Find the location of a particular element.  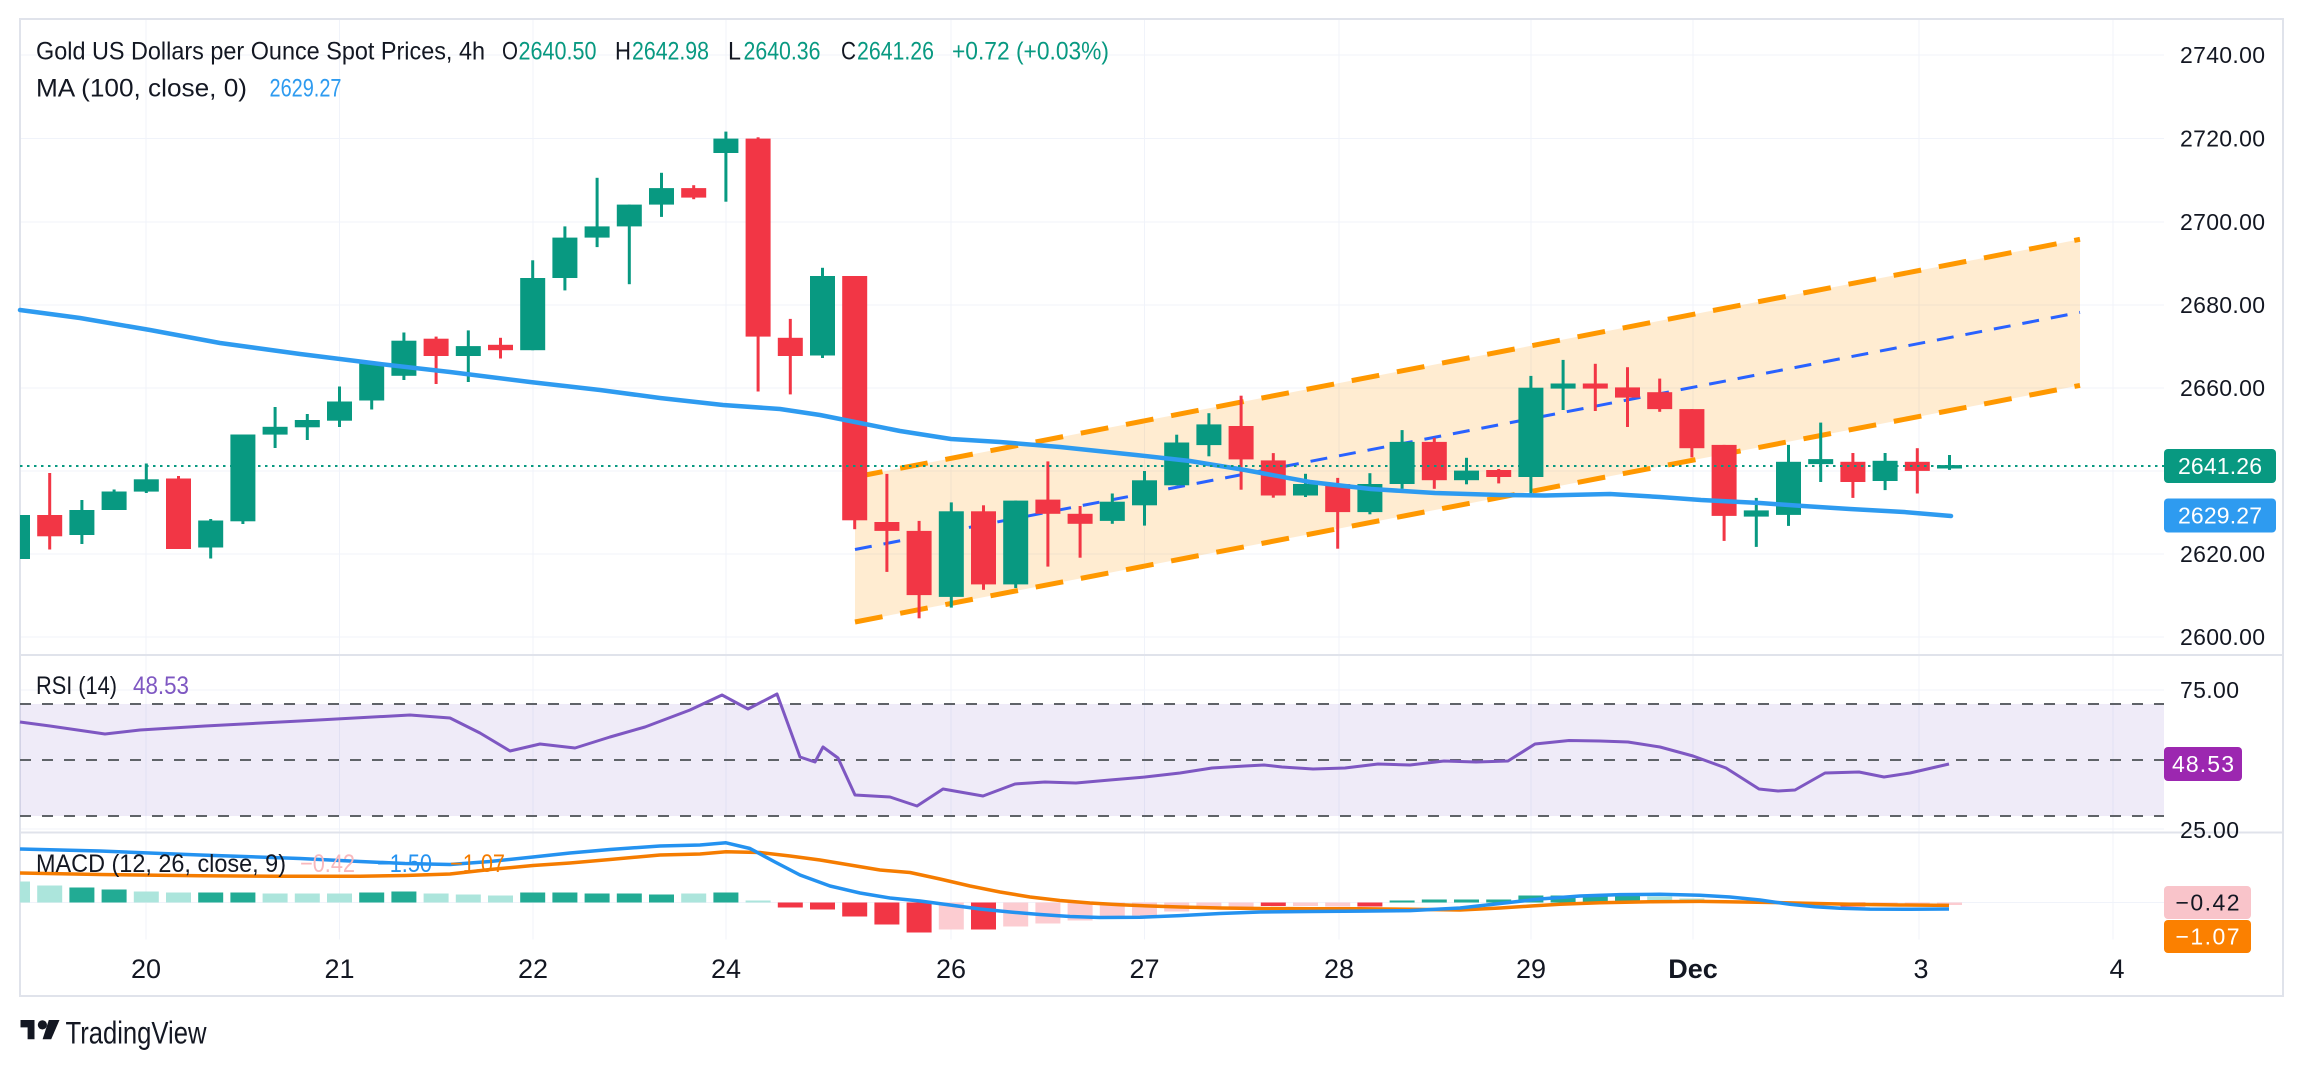

svg-text: C is located at coordinates (848, 52).